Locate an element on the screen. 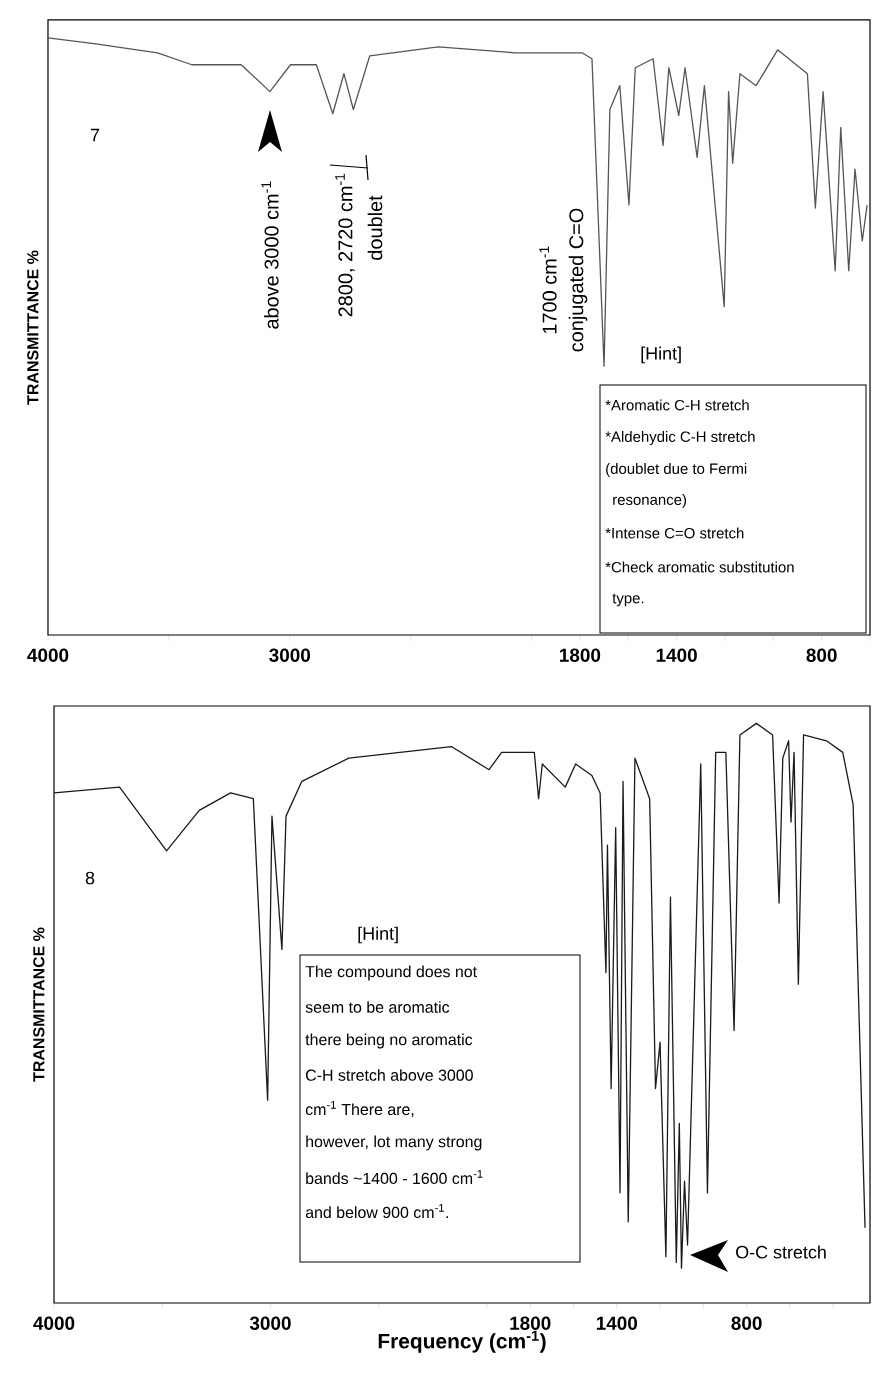 The image size is (873, 1397). annotation: C-H stretch above 3000 is located at coordinates (389, 1075).